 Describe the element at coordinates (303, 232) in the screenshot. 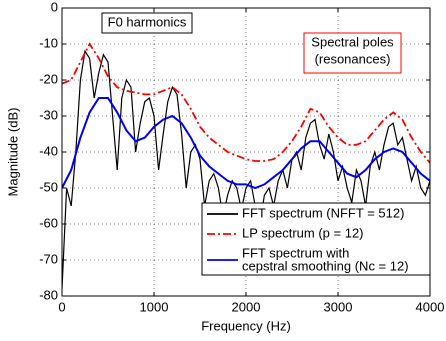

I see `legend-label: LP spectrum (p = 12)` at that location.